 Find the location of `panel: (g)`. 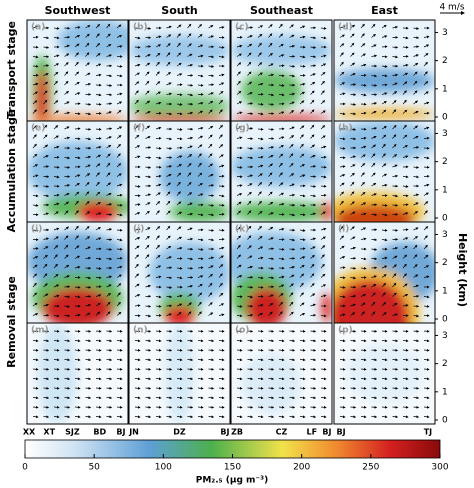

panel: (g) is located at coordinates (281, 171).